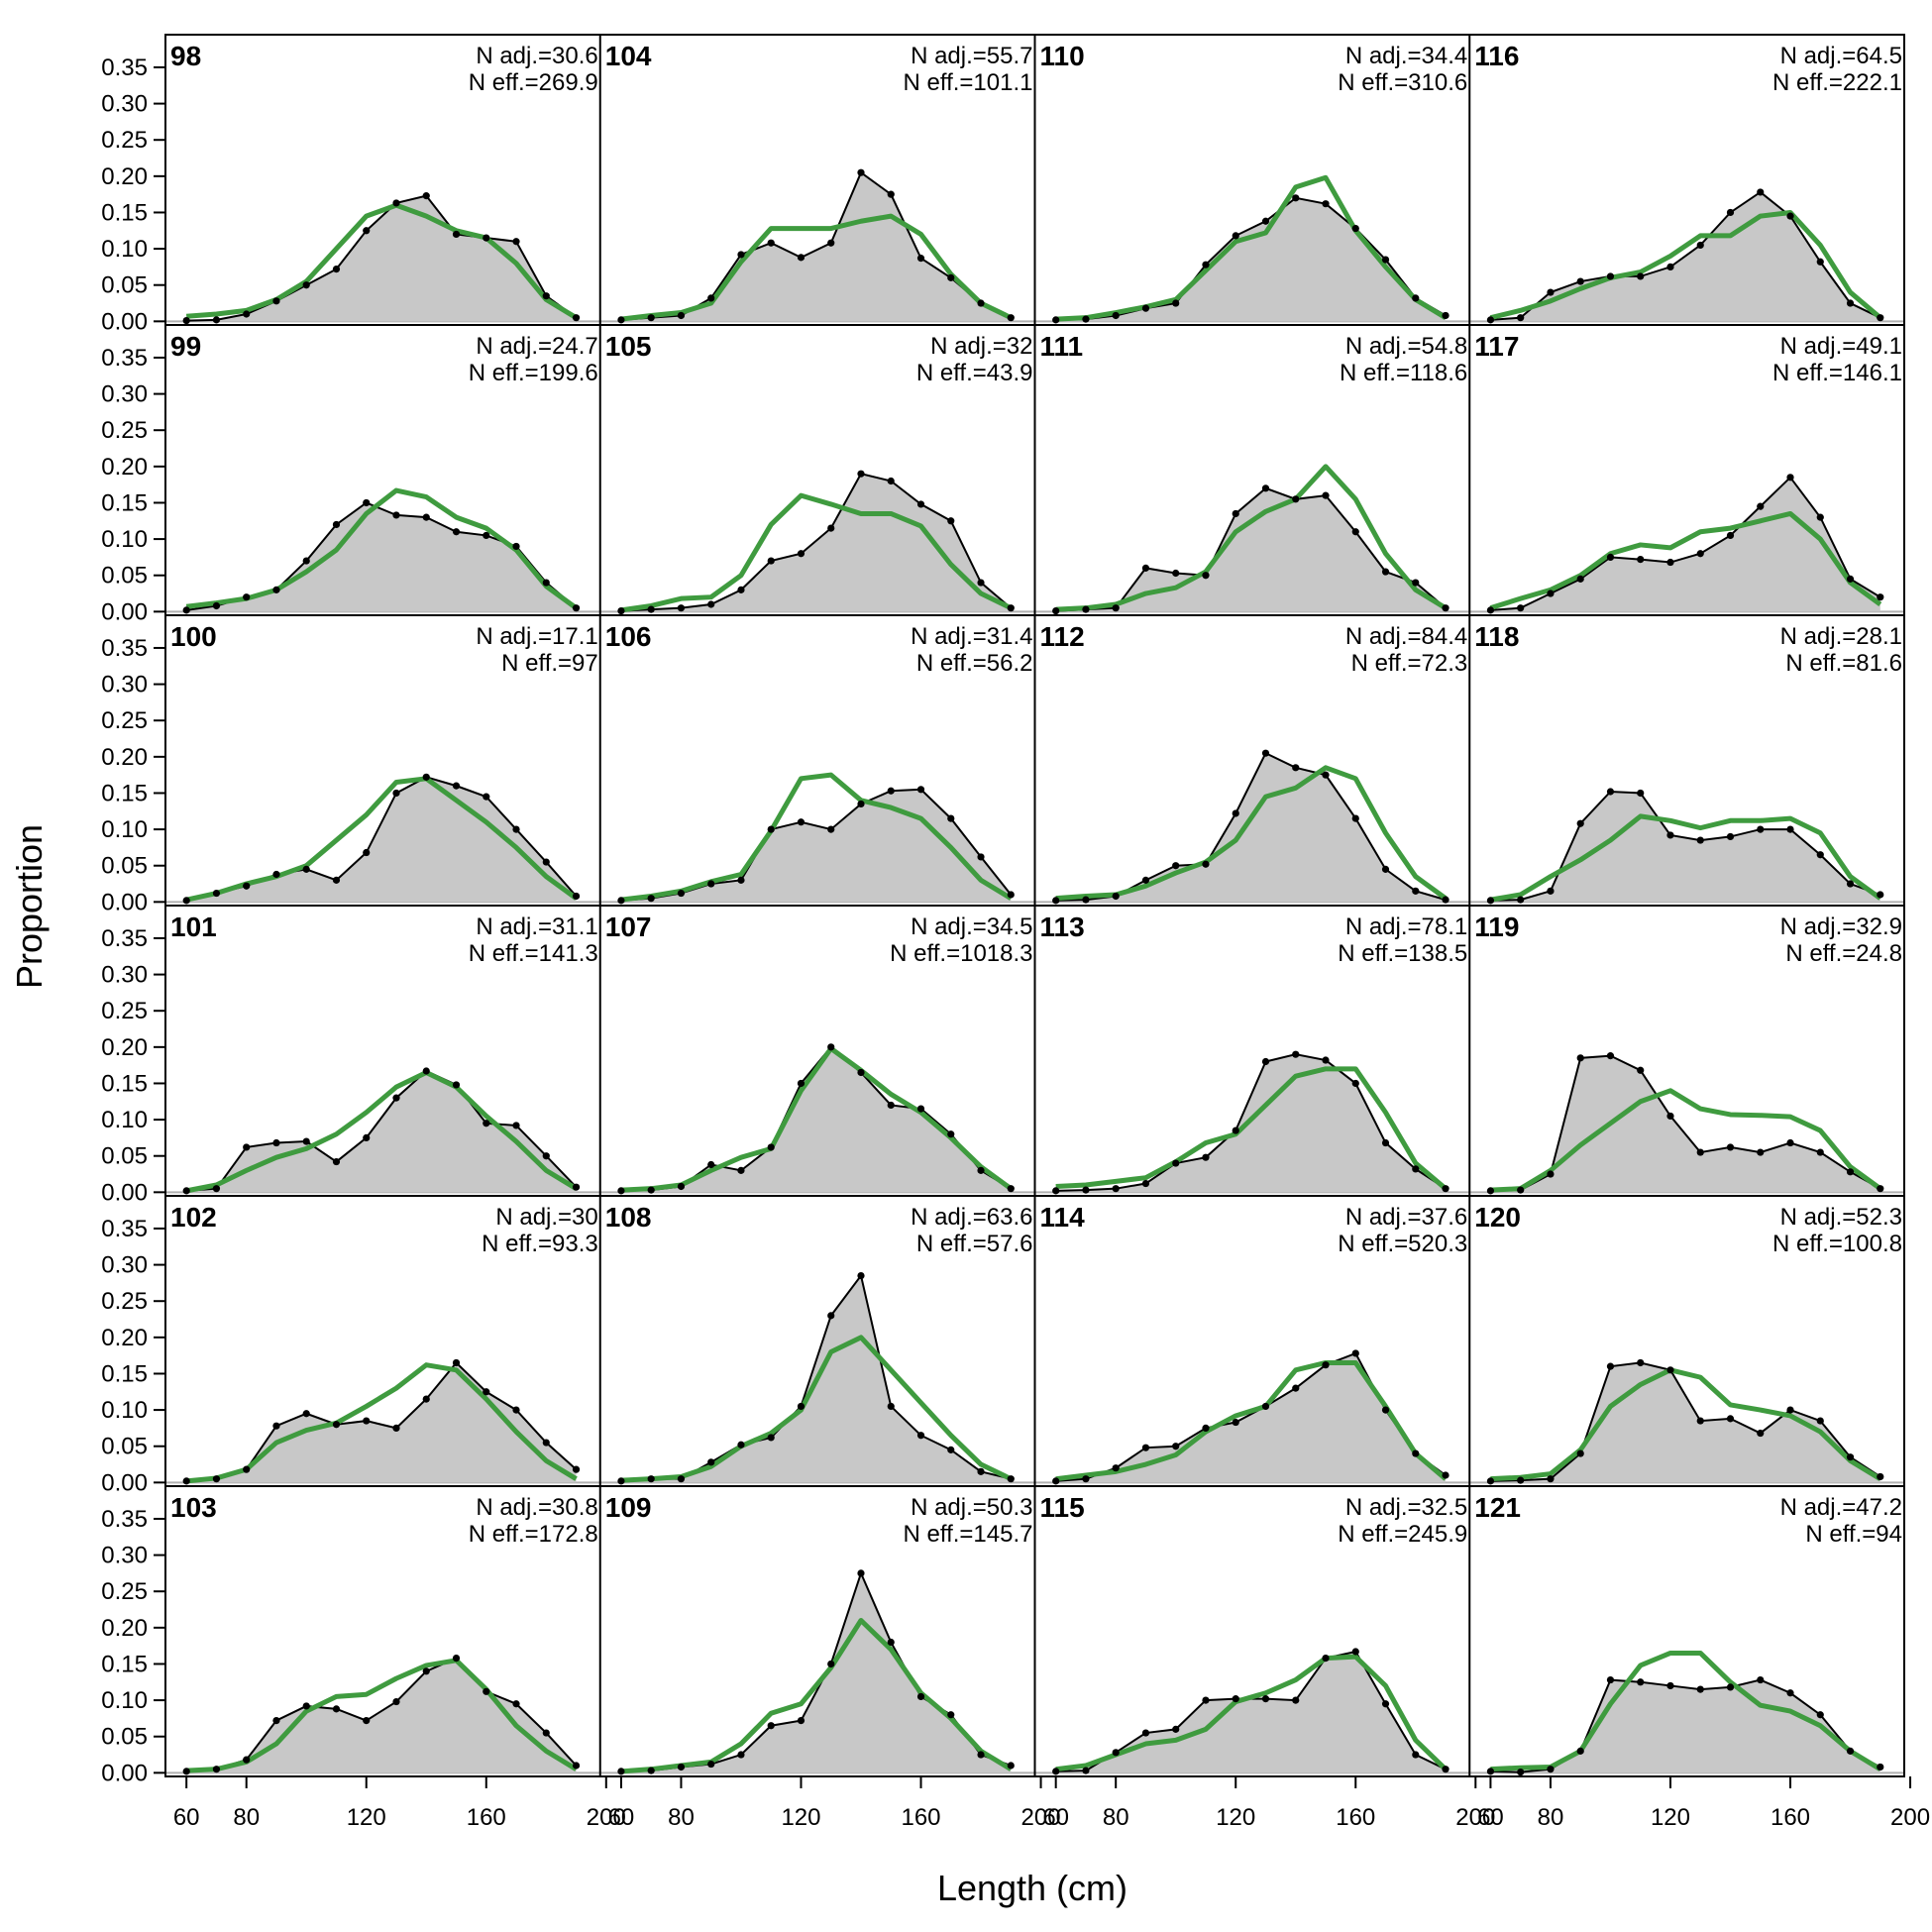 Image resolution: width=1932 pixels, height=1932 pixels. Describe the element at coordinates (124, 358) in the screenshot. I see `y-tick-label: 0.35` at that location.